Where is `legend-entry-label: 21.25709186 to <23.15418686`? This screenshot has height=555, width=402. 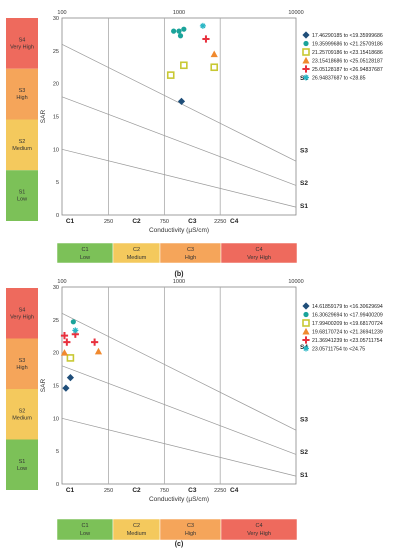
legend-entry-label: 21.25709186 to <23.15418686 is located at coordinates (347, 53).